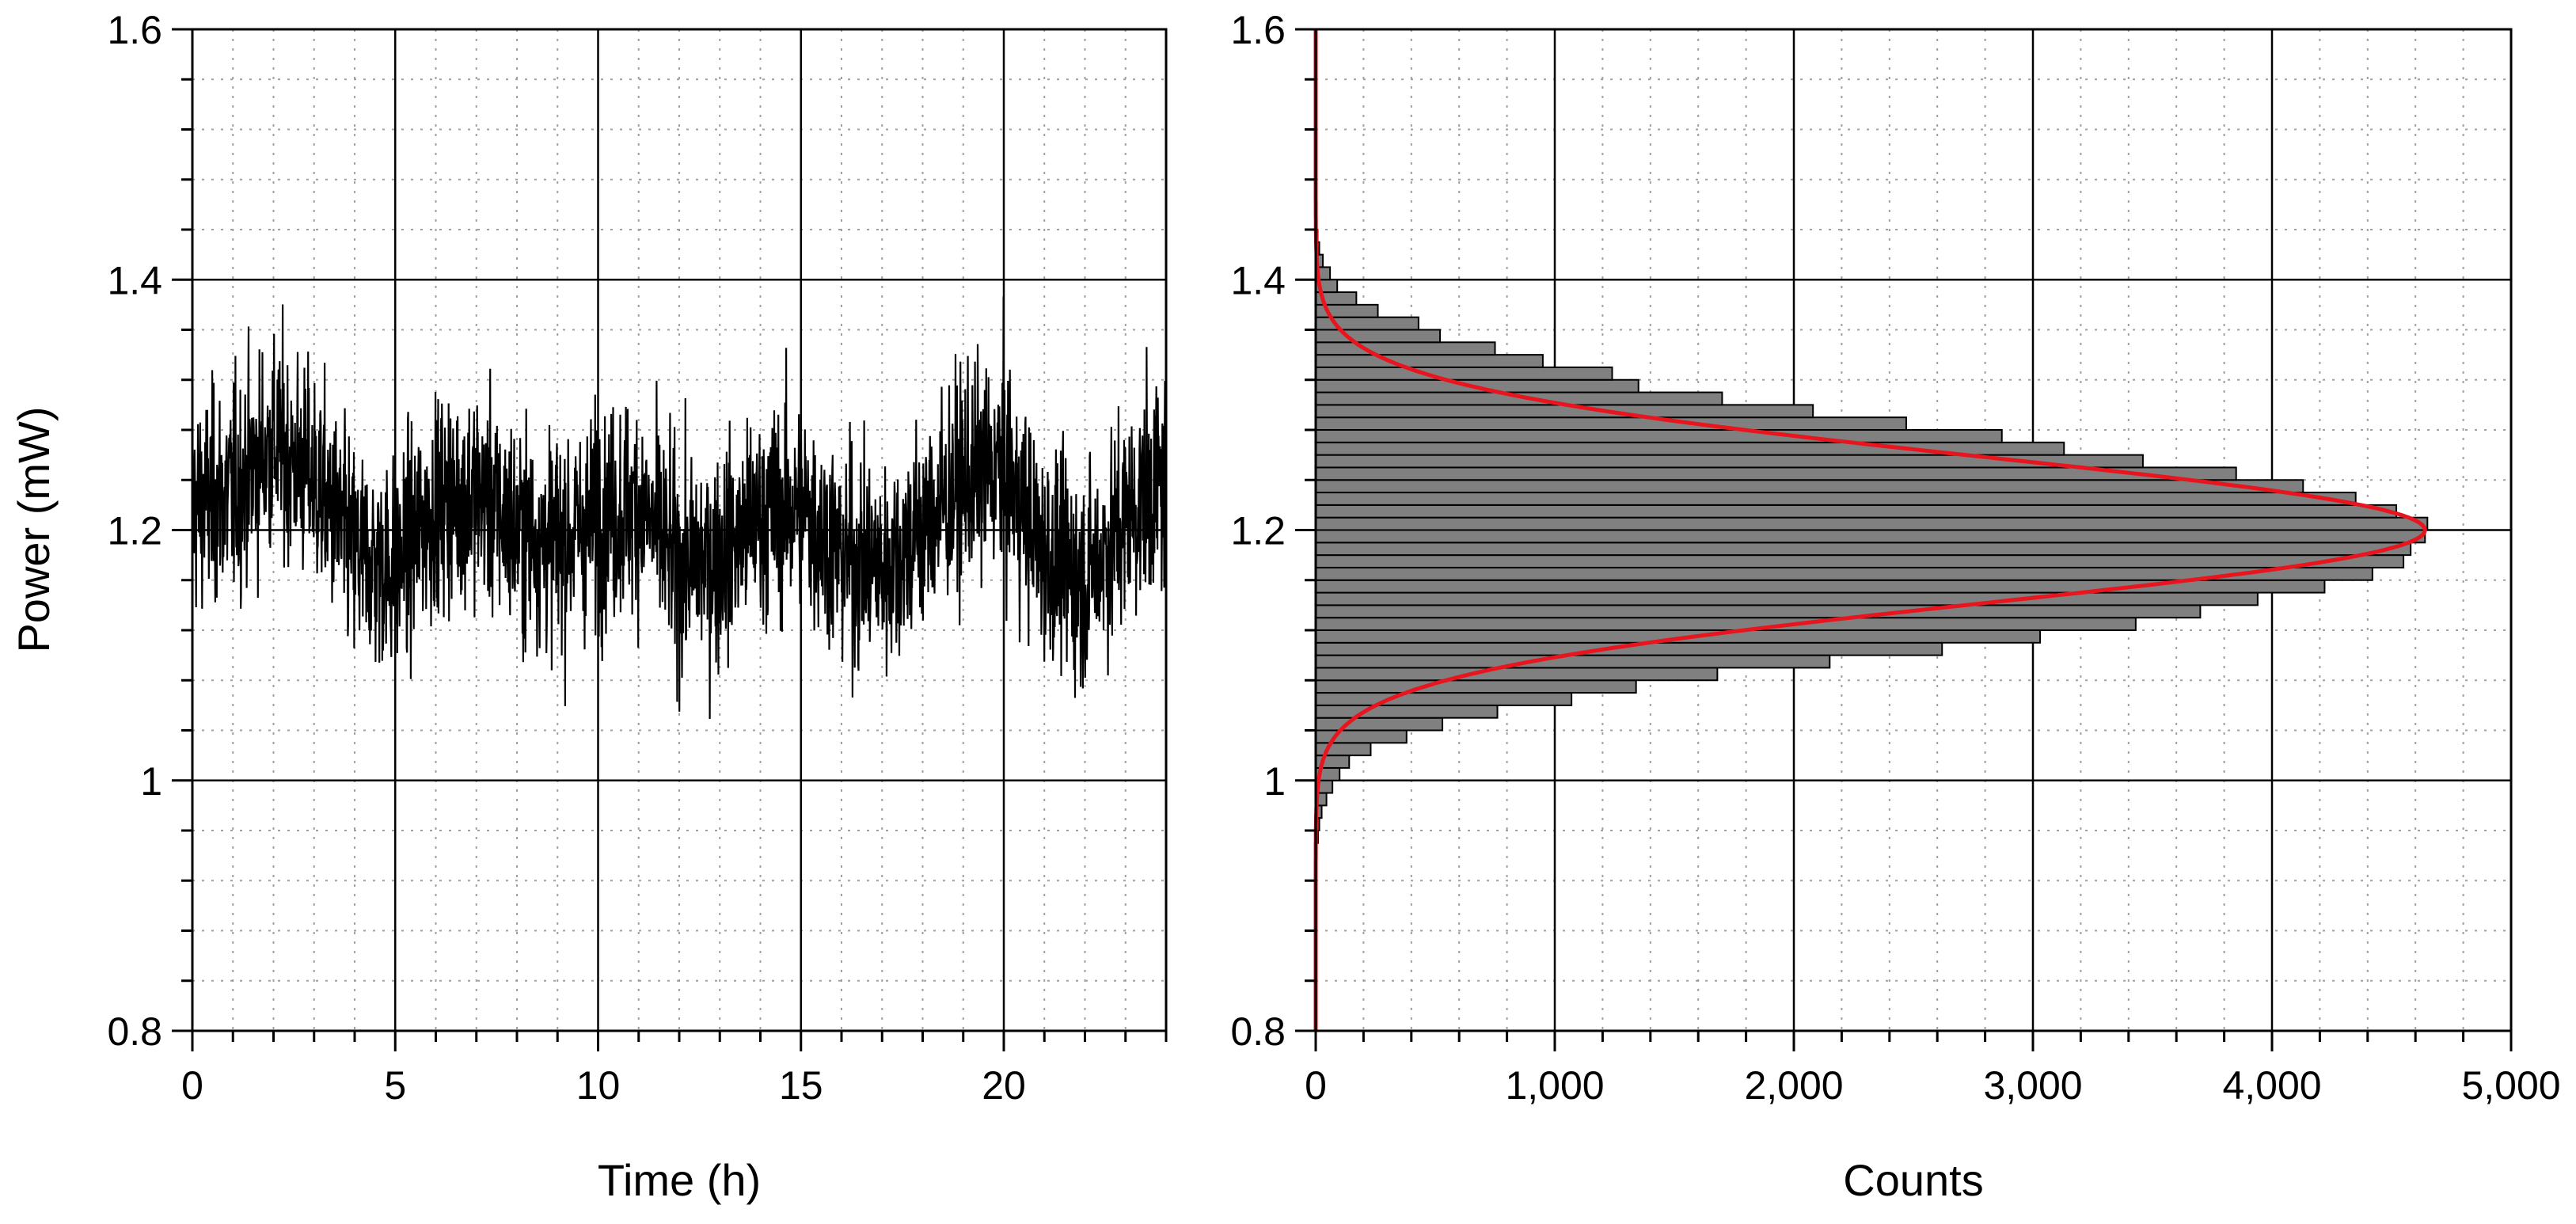 This screenshot has width=2576, height=1224. What do you see at coordinates (134, 531) in the screenshot?
I see `time-series-y-tick-label: 1.2` at bounding box center [134, 531].